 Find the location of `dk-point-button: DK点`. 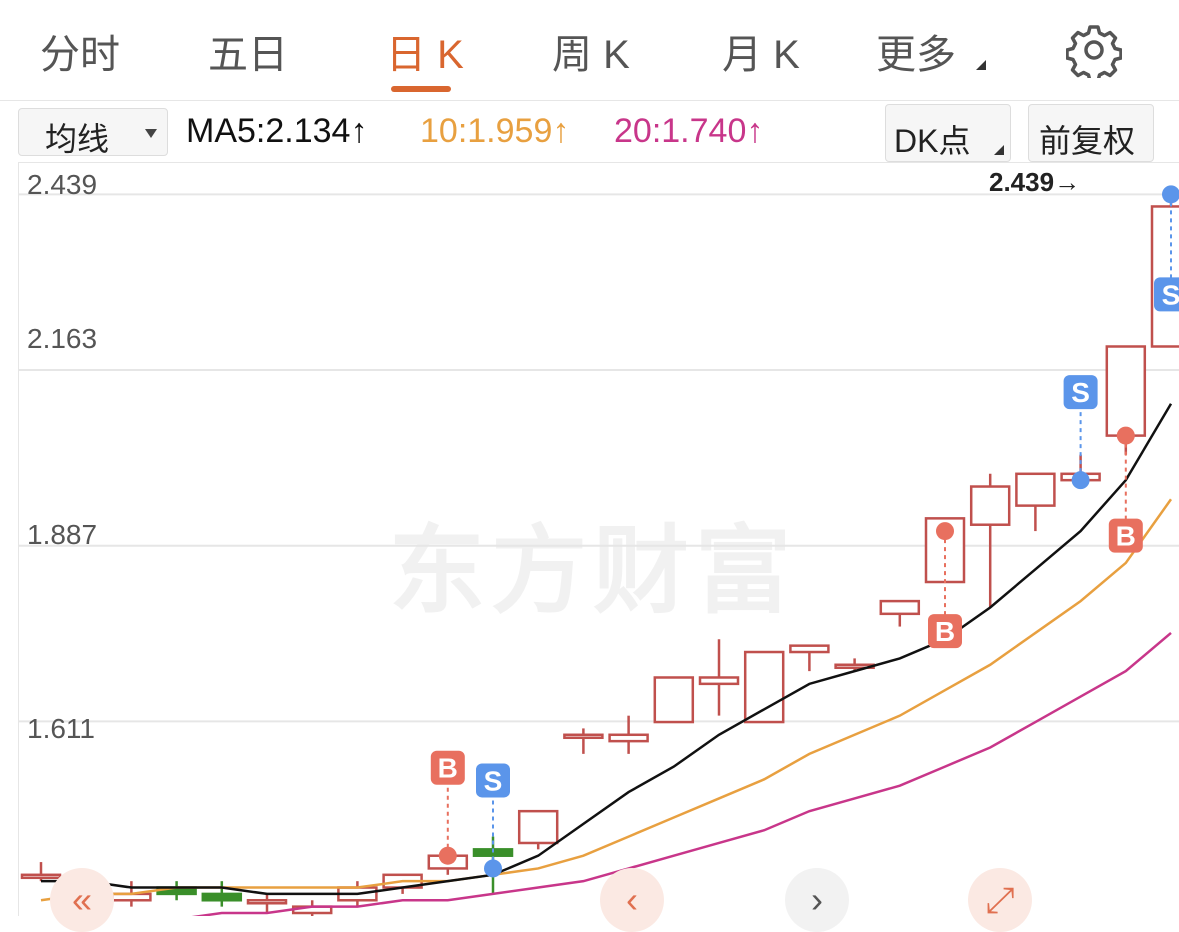

dk-point-button: DK点 is located at coordinates (948, 133).